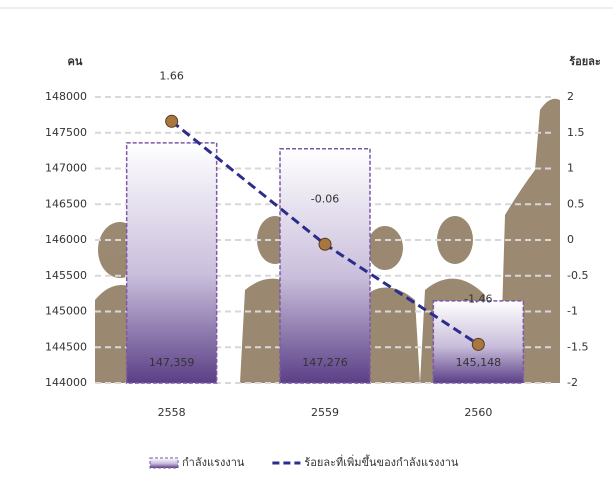  Describe the element at coordinates (325, 362) in the screenshot. I see `bar-value-label: 147,276` at that location.